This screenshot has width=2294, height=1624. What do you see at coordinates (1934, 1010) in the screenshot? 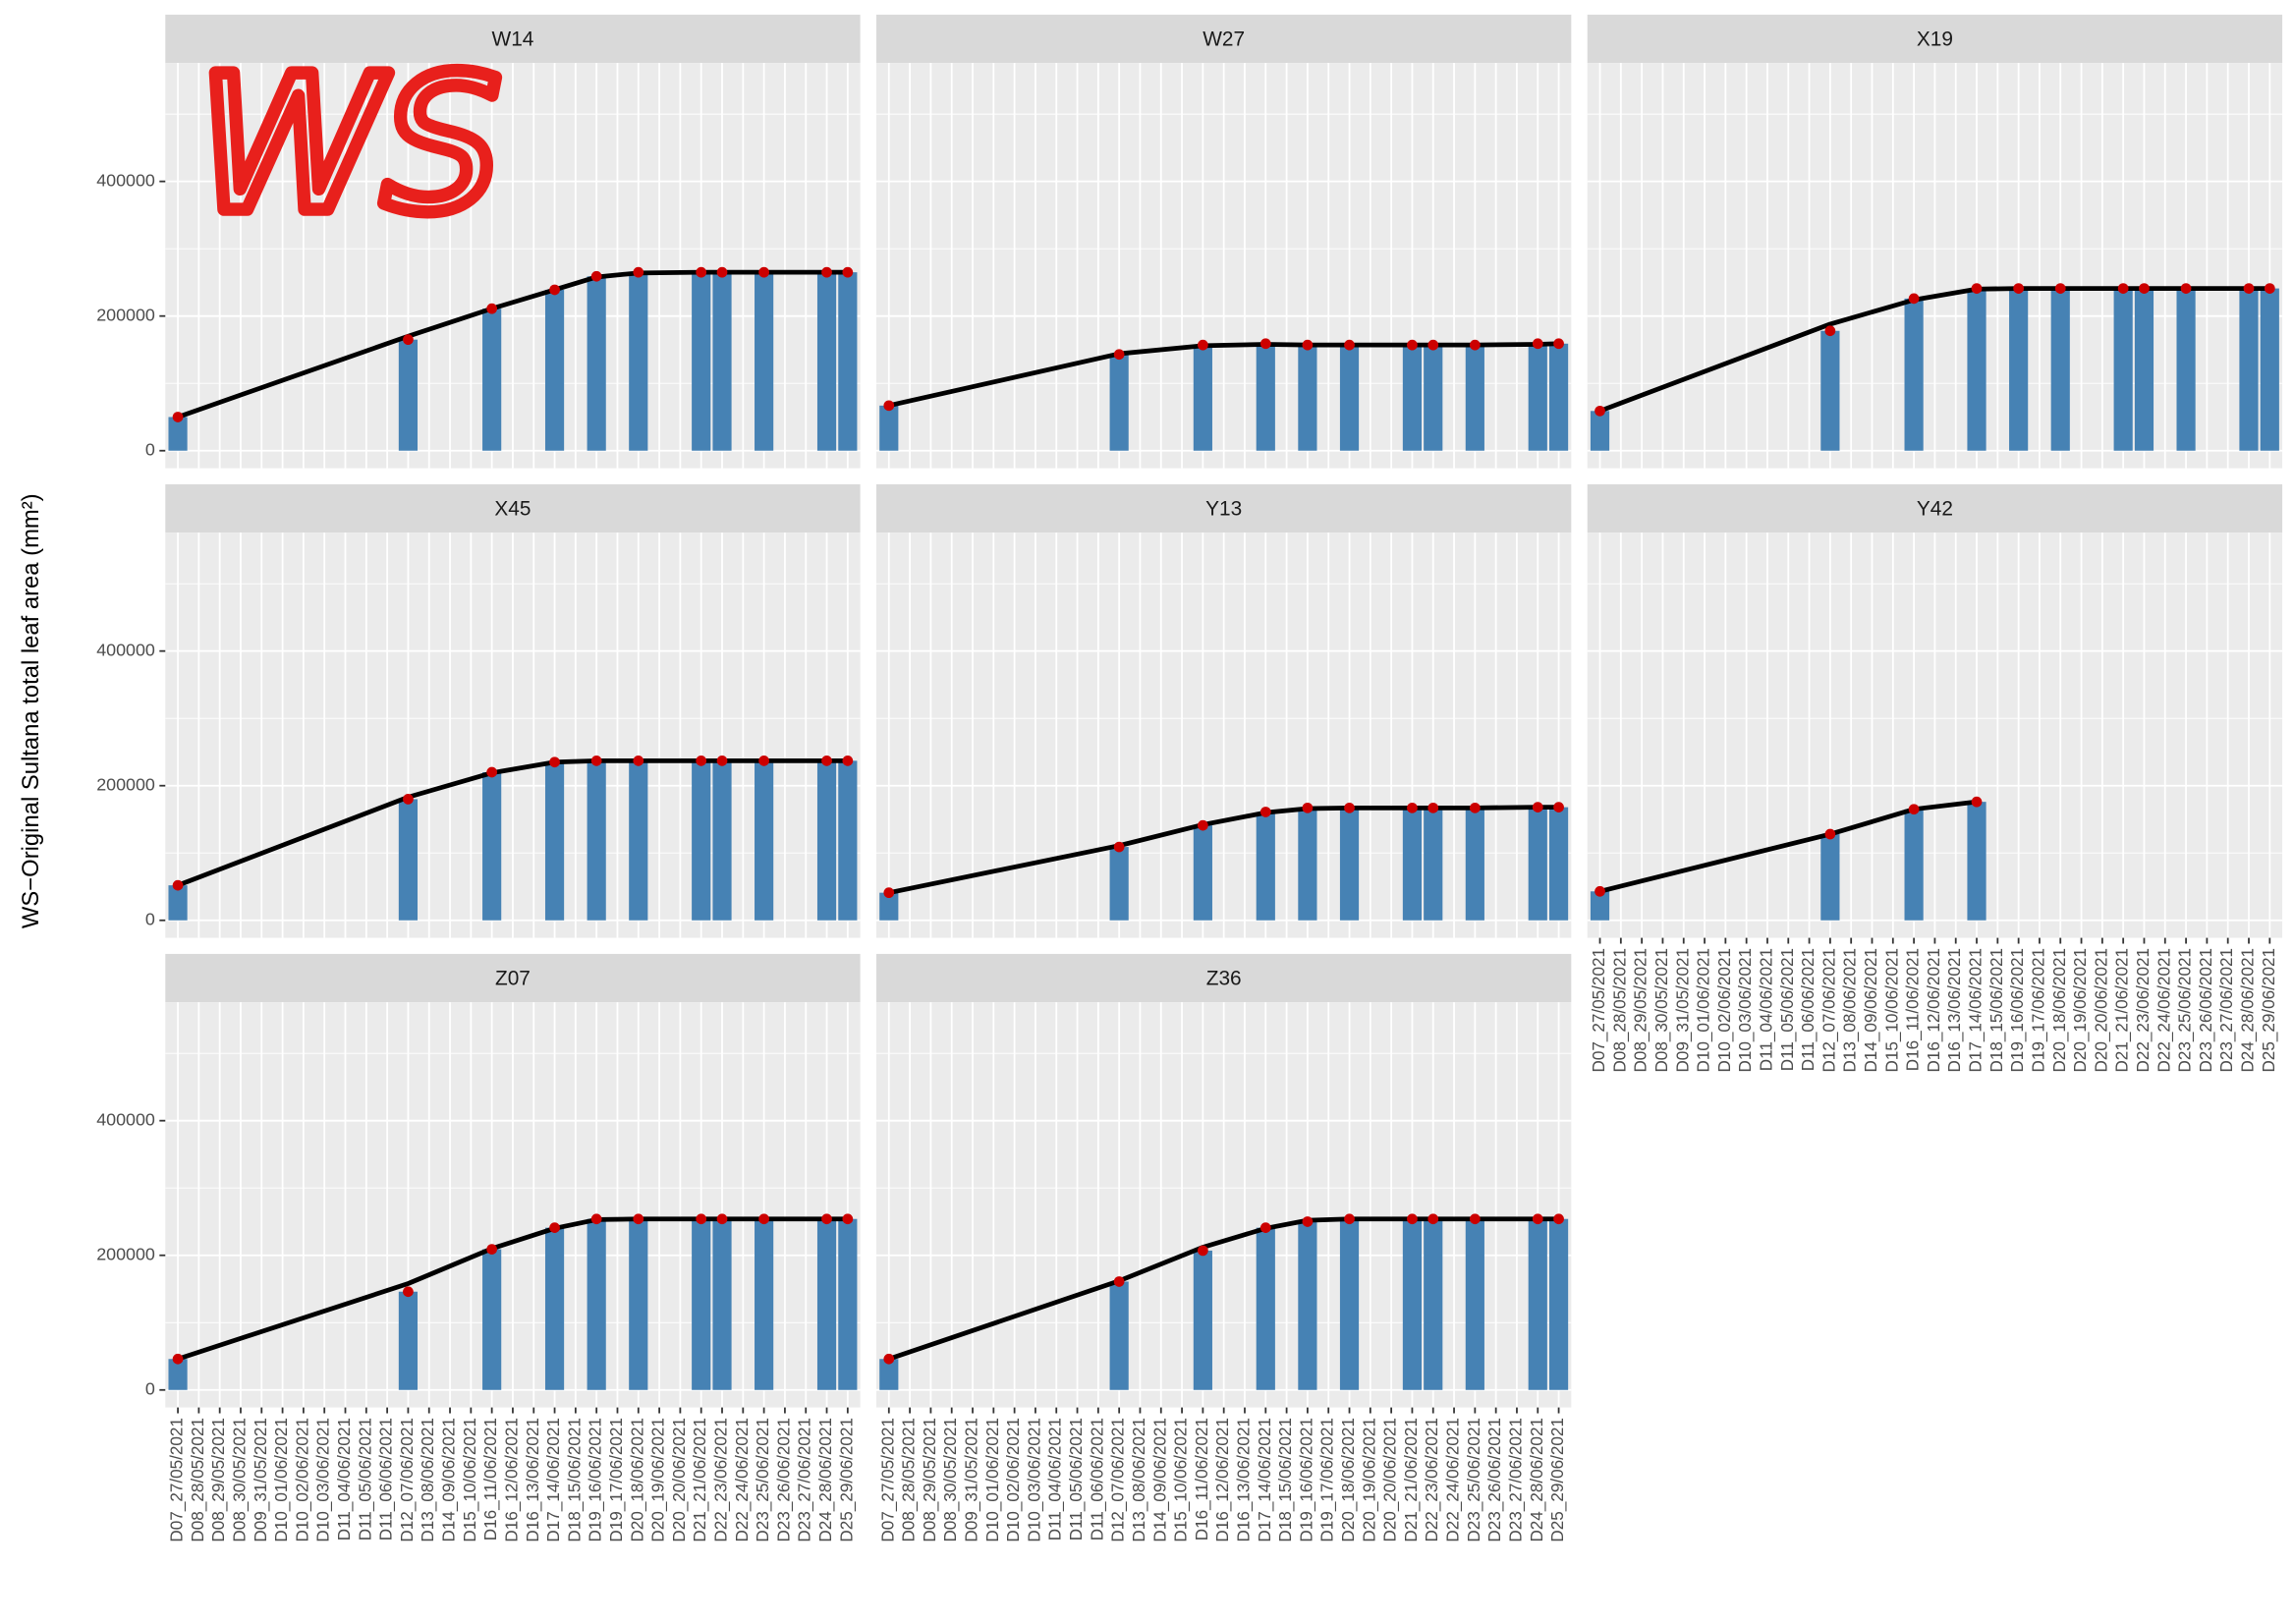
I see `x-tick-label: D16_12/06/2021` at bounding box center [1934, 1010].